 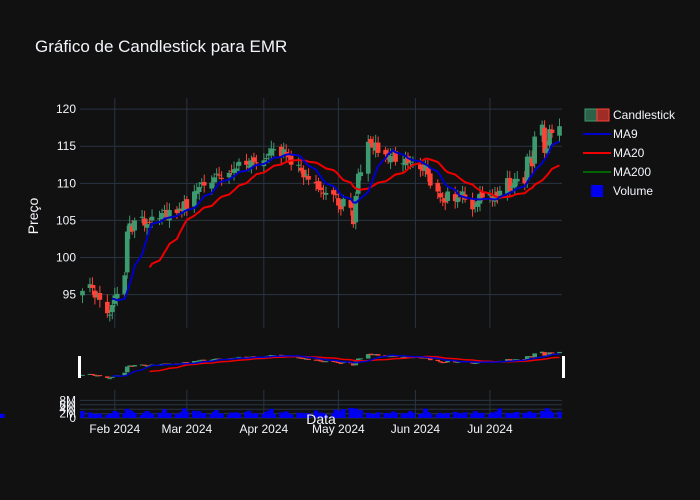 I want to click on range-handle-left, so click(x=79, y=367).